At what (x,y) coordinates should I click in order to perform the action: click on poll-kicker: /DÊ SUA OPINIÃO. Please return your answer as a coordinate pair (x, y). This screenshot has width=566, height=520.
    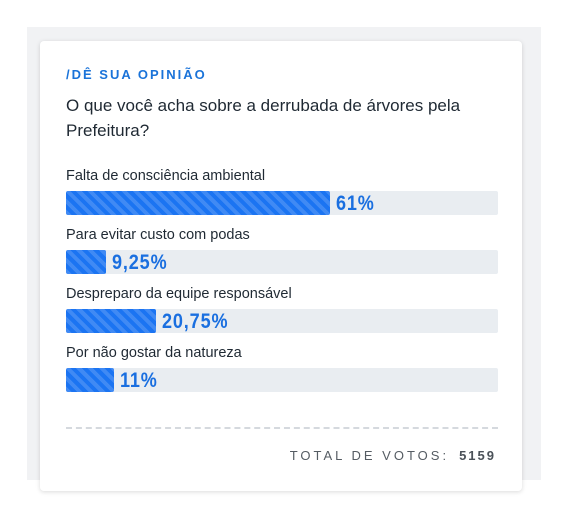
    Looking at the image, I should click on (136, 74).